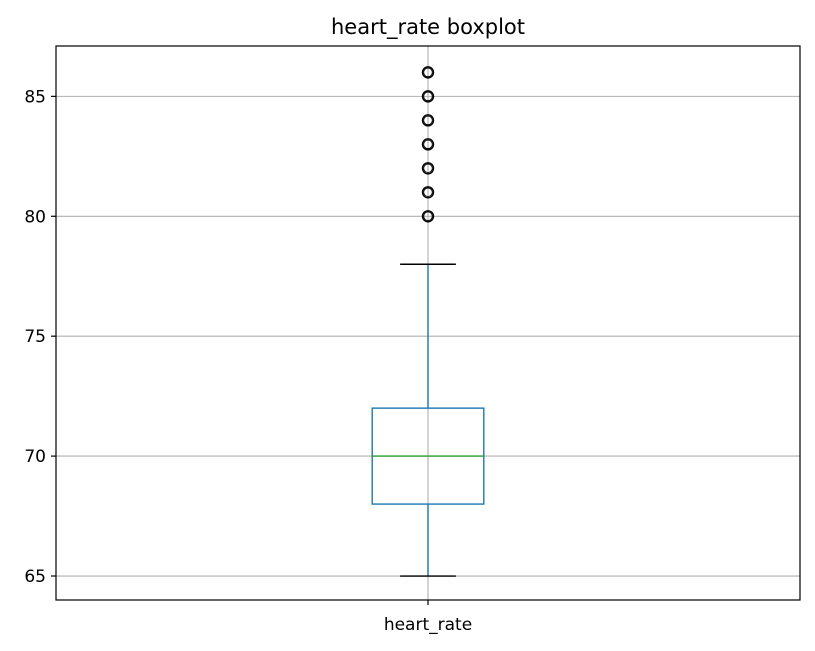 The height and width of the screenshot is (651, 815). What do you see at coordinates (428, 625) in the screenshot?
I see `x-tick-label: heart_rate` at bounding box center [428, 625].